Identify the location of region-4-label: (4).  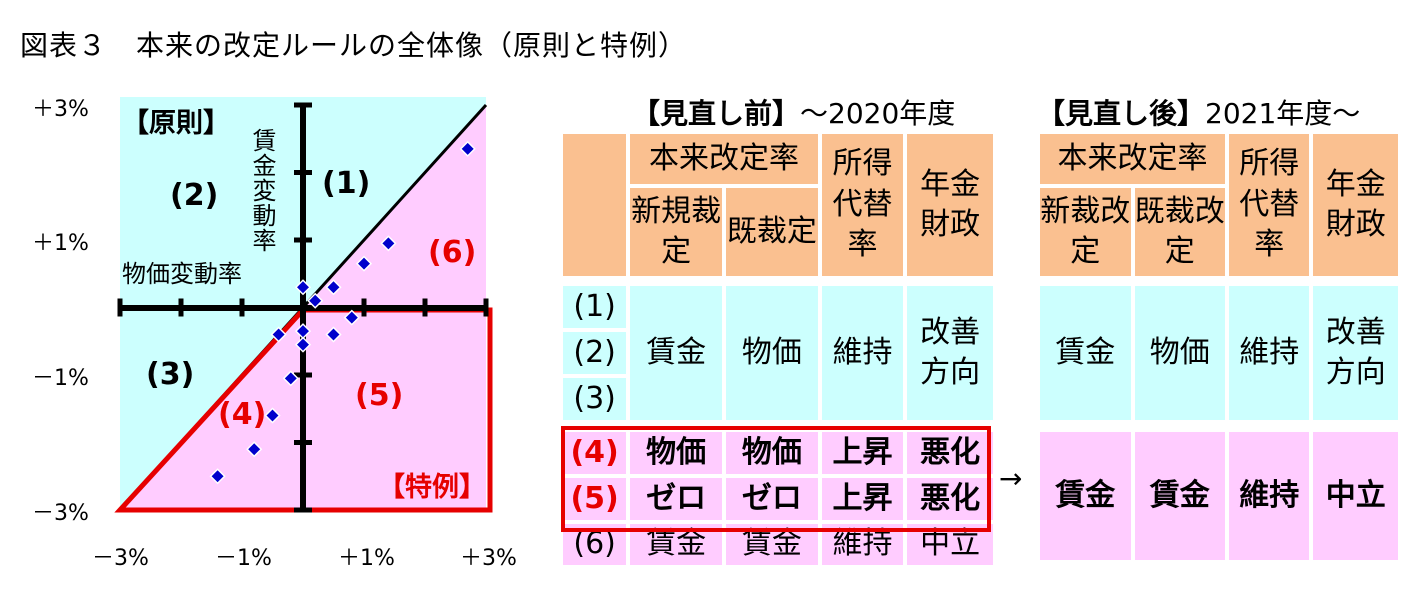
(242, 414).